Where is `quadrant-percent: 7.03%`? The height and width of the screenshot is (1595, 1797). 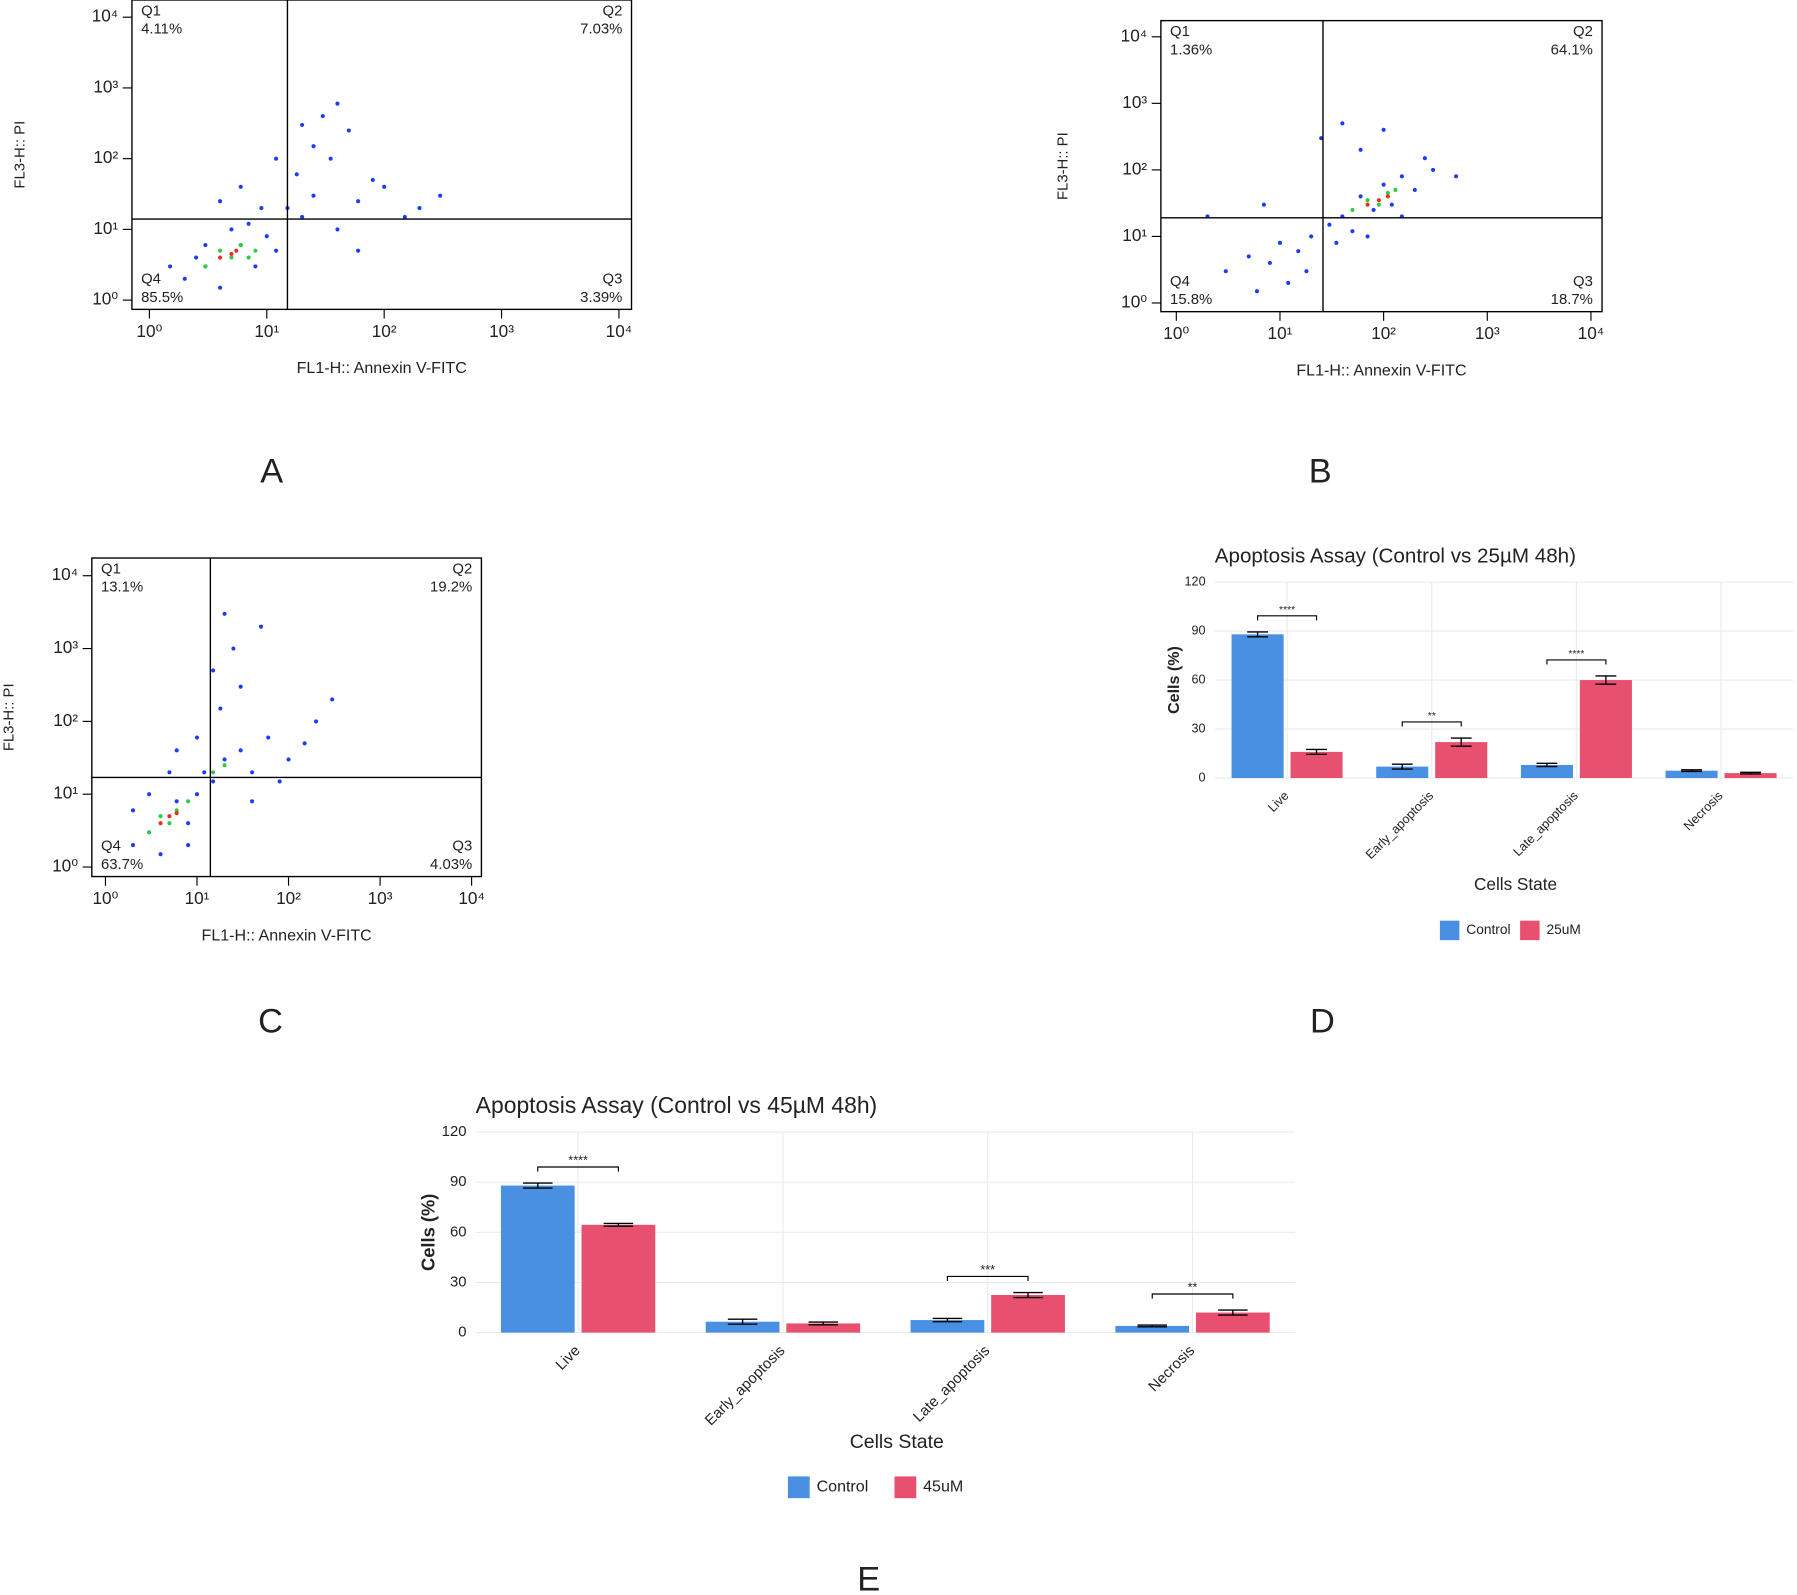 quadrant-percent: 7.03% is located at coordinates (601, 30).